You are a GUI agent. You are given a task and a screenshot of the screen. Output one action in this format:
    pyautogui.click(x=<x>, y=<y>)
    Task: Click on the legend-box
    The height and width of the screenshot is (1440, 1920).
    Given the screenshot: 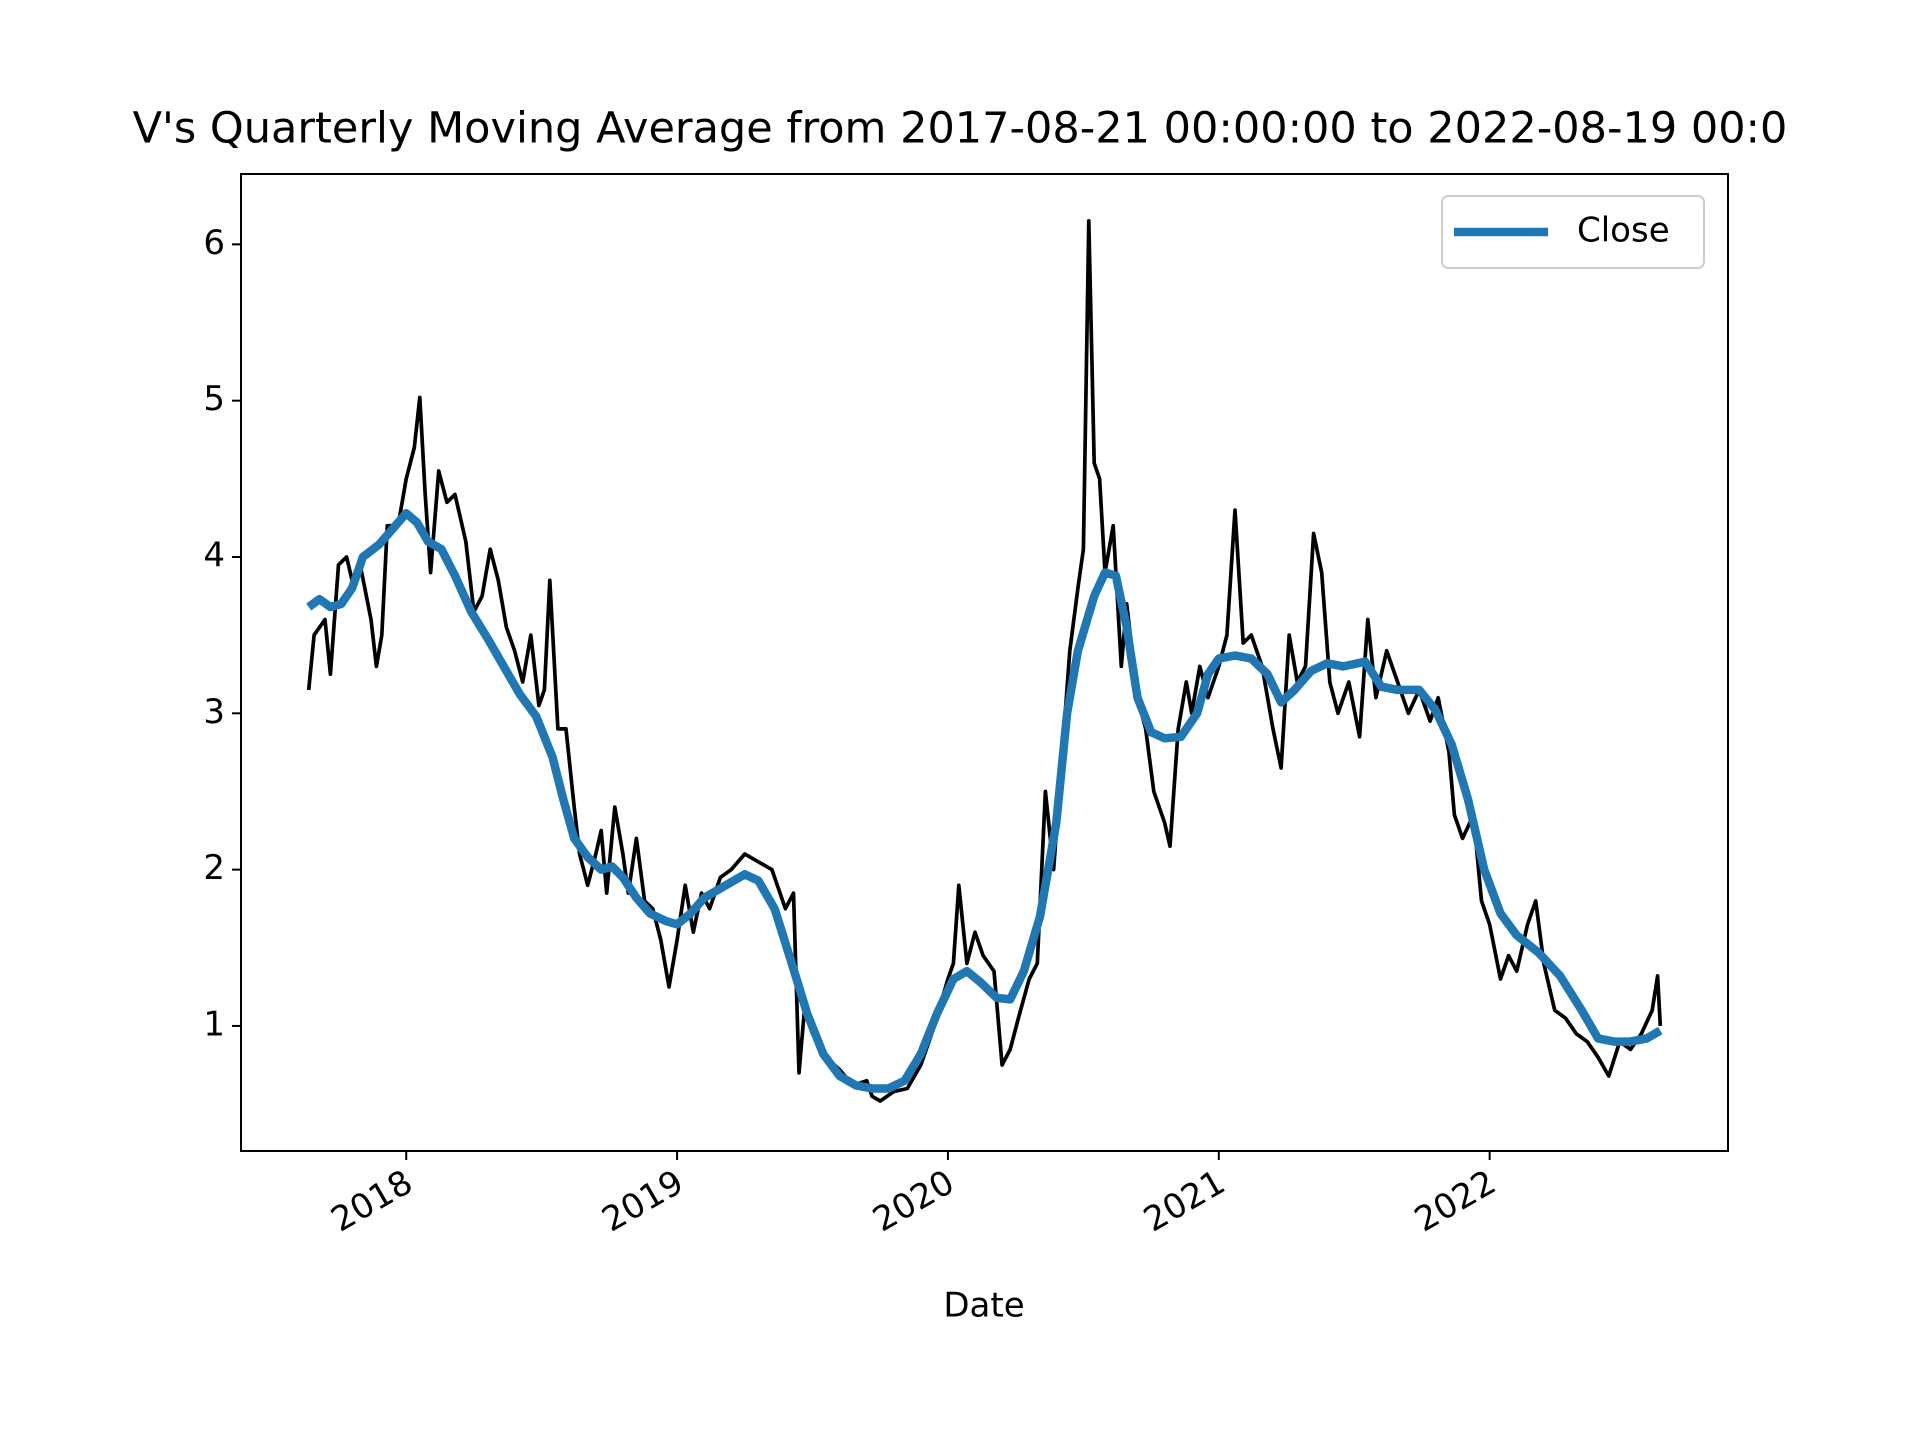 What is the action you would take?
    pyautogui.click(x=1573, y=232)
    